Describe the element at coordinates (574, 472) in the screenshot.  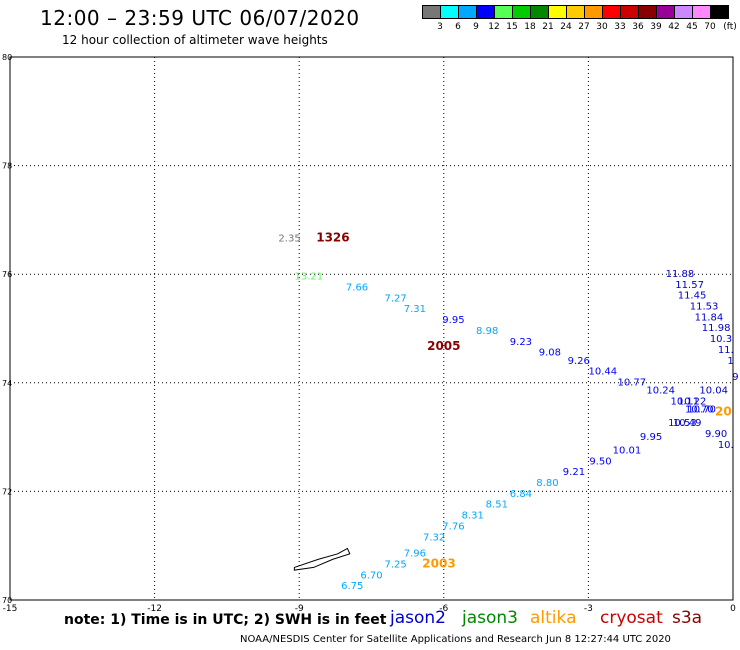
I see `data-point: 9.21` at that location.